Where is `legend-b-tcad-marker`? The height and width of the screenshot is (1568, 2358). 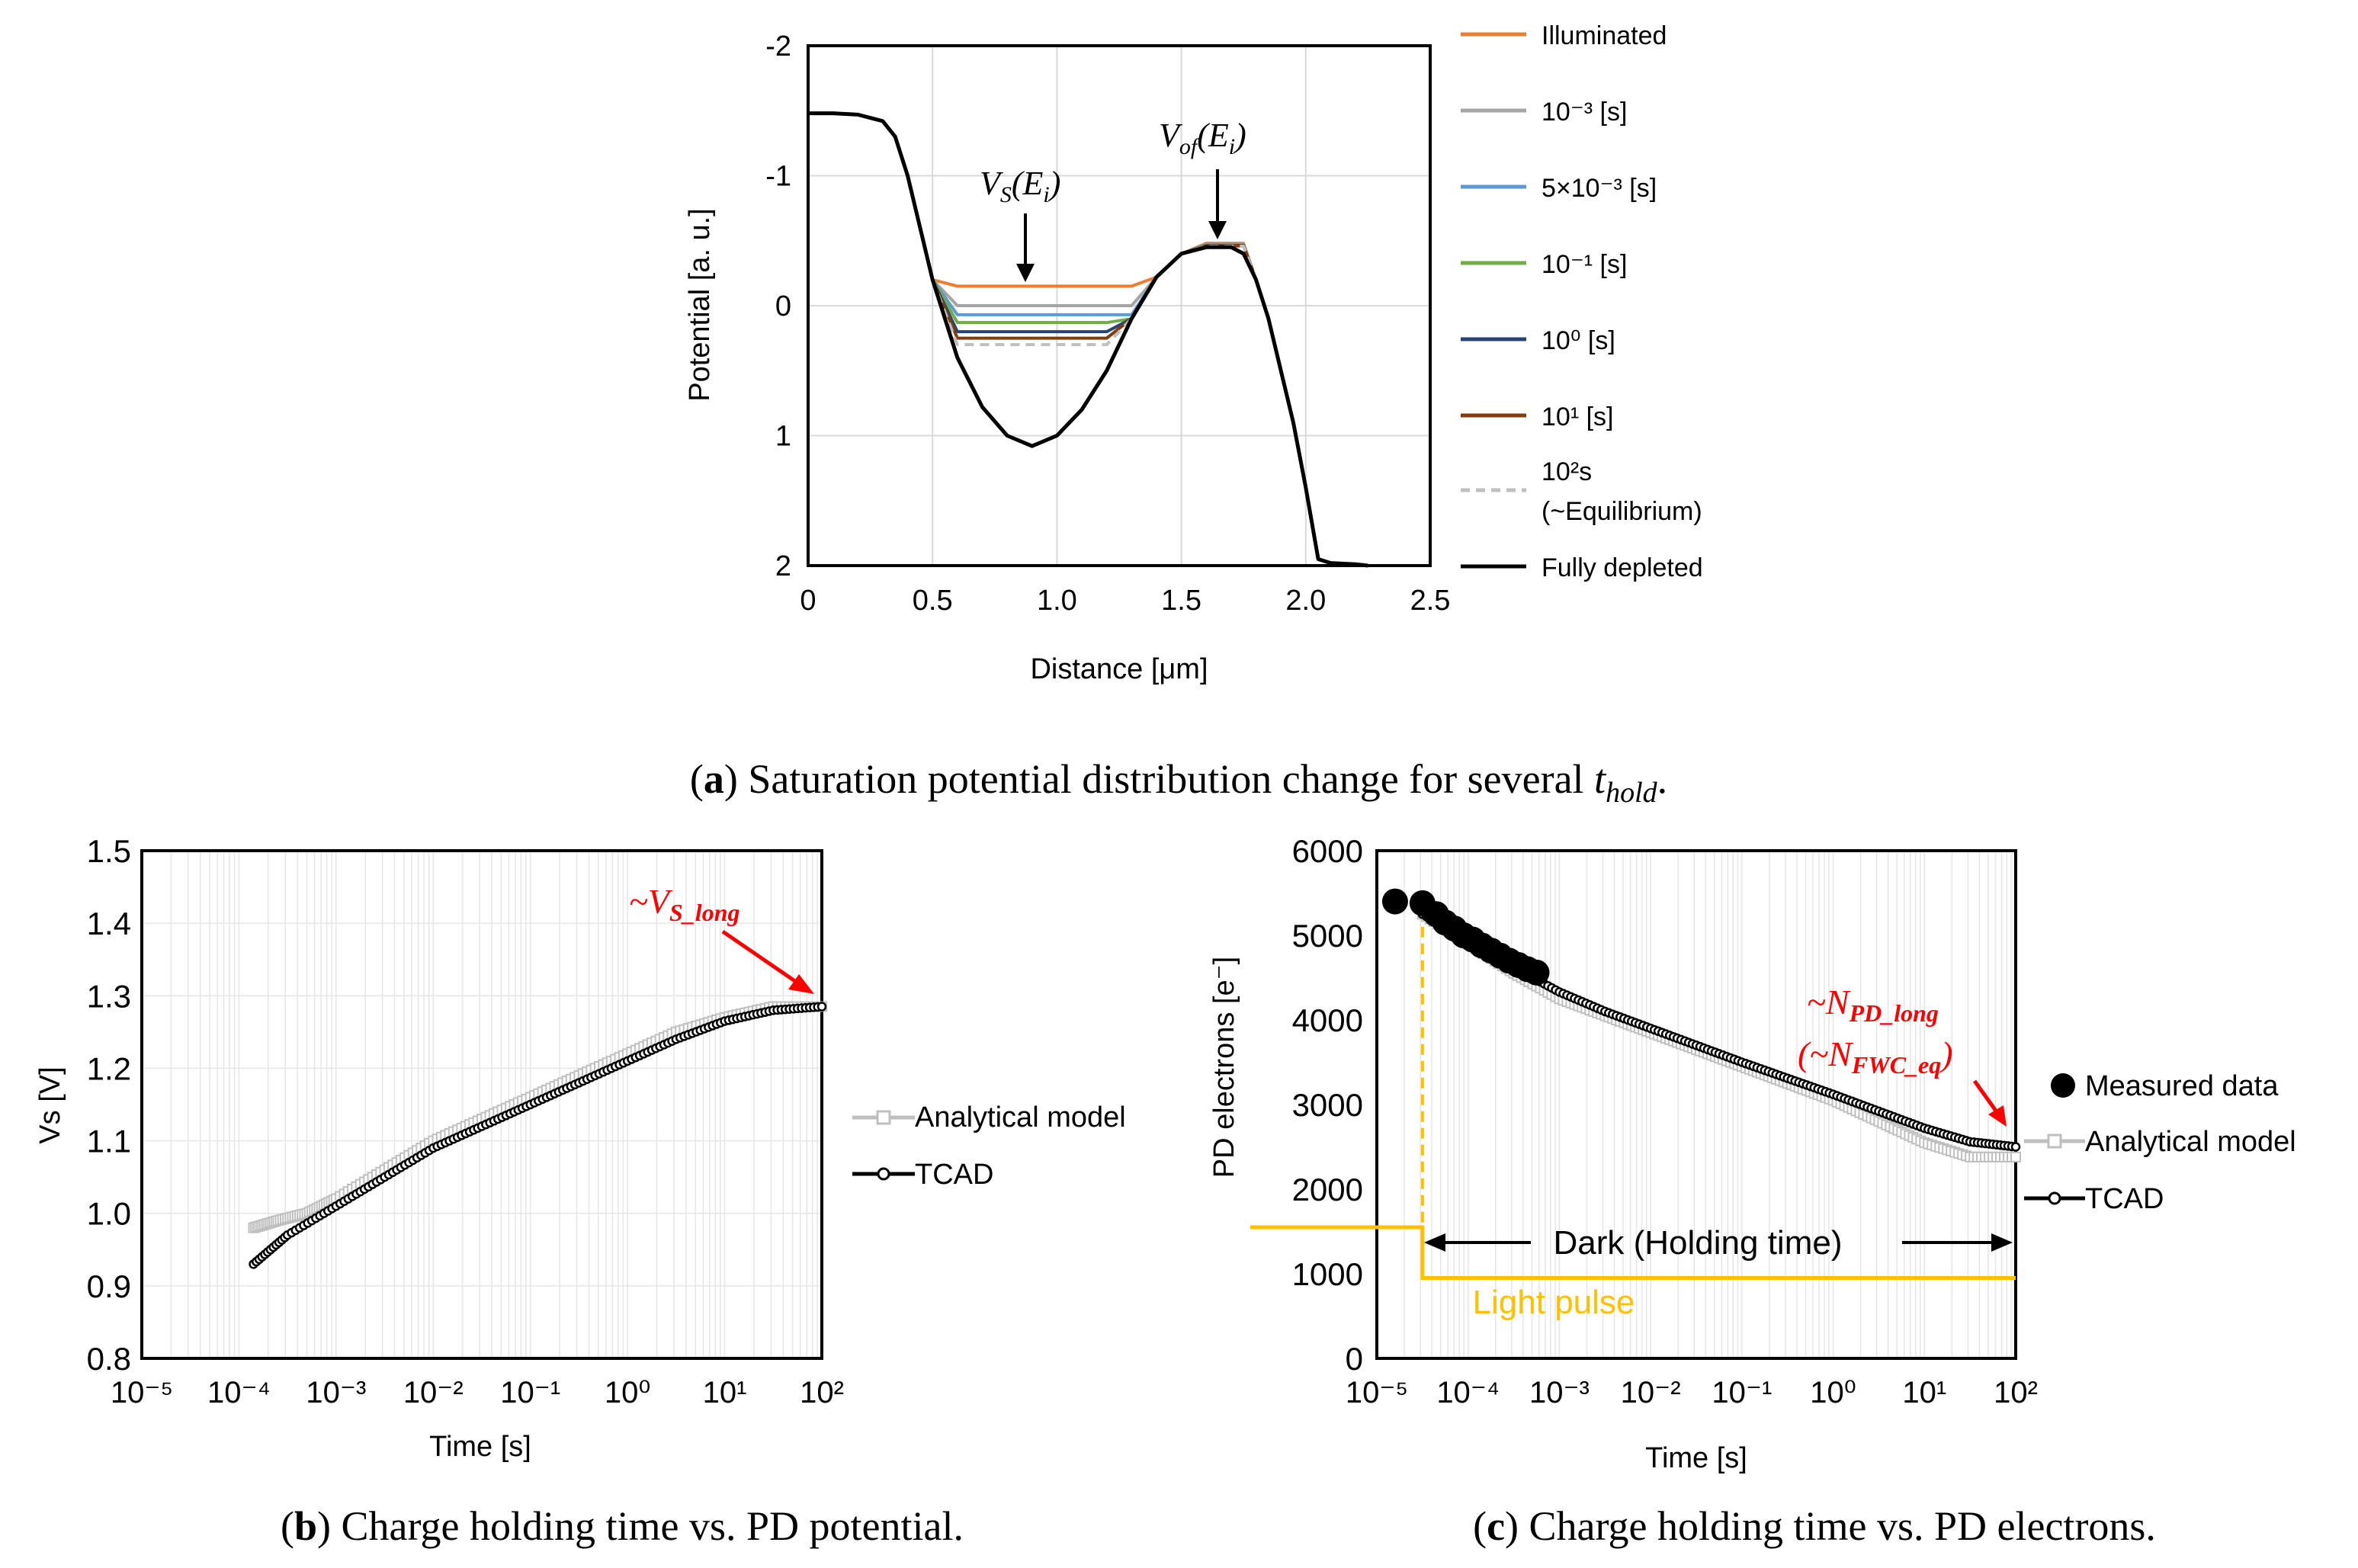 legend-b-tcad-marker is located at coordinates (883, 1174).